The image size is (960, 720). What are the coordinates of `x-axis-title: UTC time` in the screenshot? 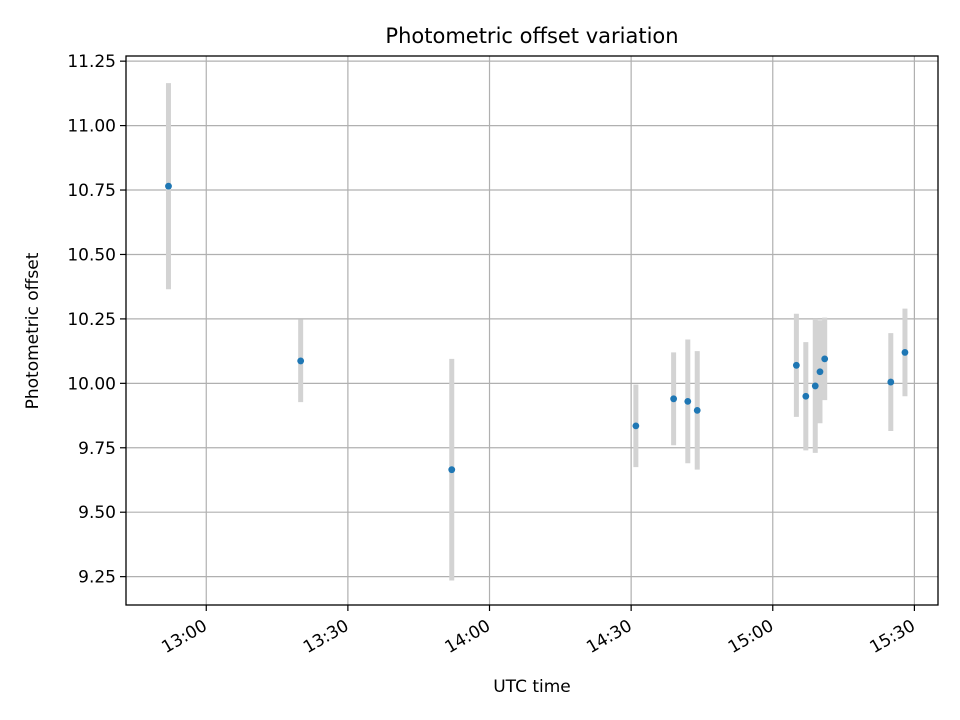 It's located at (532, 687).